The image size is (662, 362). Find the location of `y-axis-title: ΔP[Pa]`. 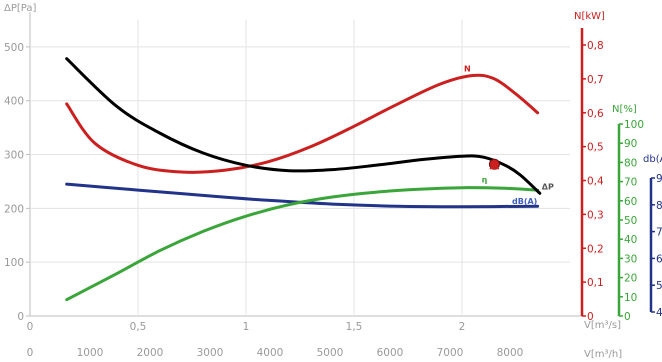

y-axis-title: ΔP[Pa] is located at coordinates (20, 8).